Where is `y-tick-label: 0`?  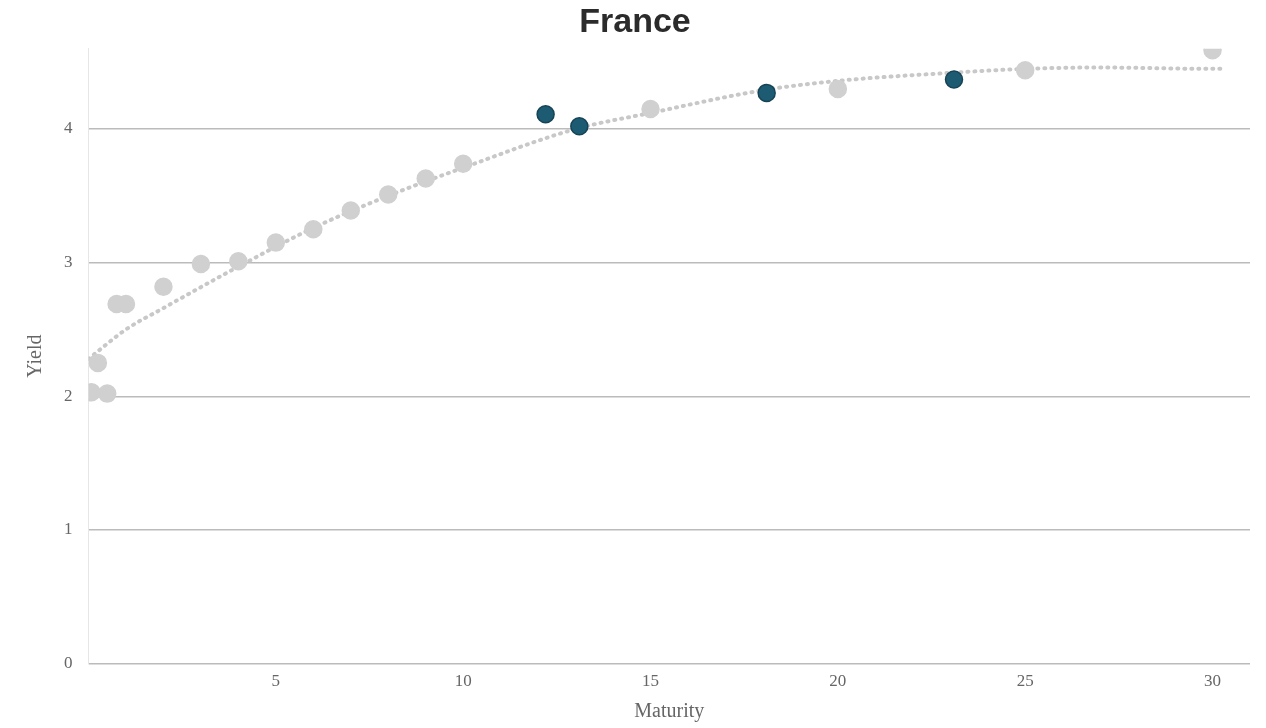 y-tick-label: 0 is located at coordinates (68, 663).